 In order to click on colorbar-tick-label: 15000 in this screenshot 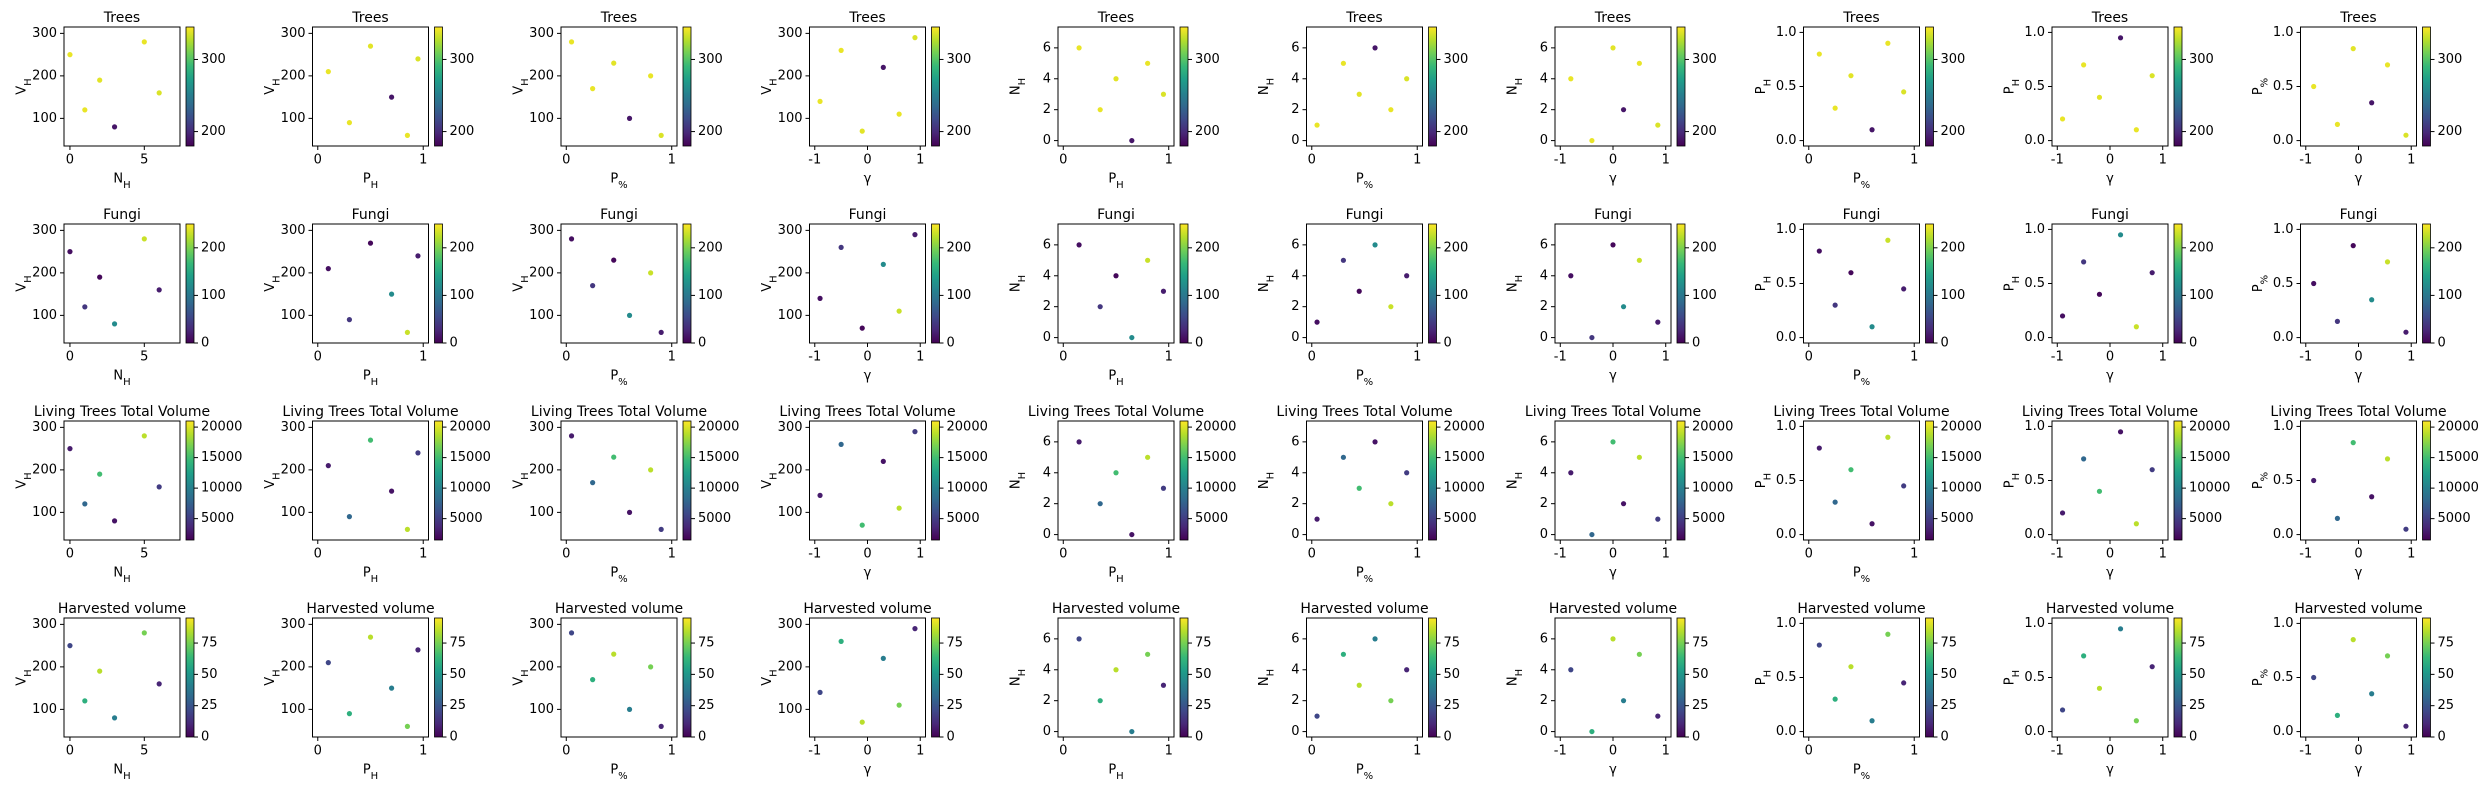, I will do `click(718, 457)`.